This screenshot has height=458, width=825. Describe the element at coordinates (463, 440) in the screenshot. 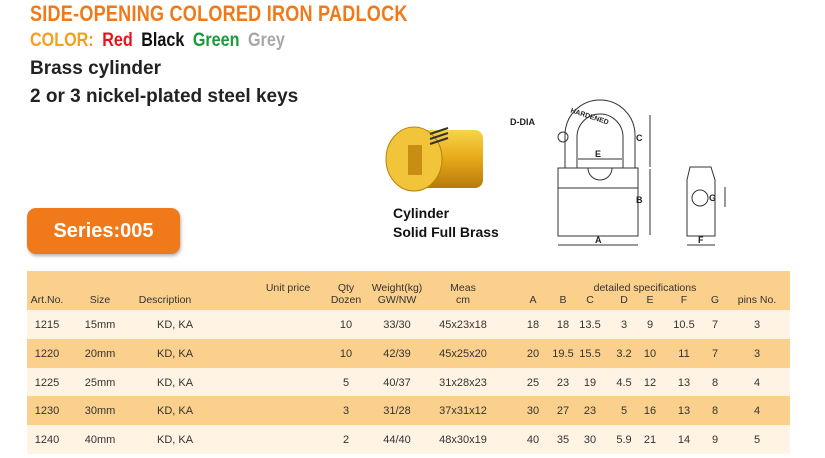

I see `cell-meas: 48x30x19` at that location.